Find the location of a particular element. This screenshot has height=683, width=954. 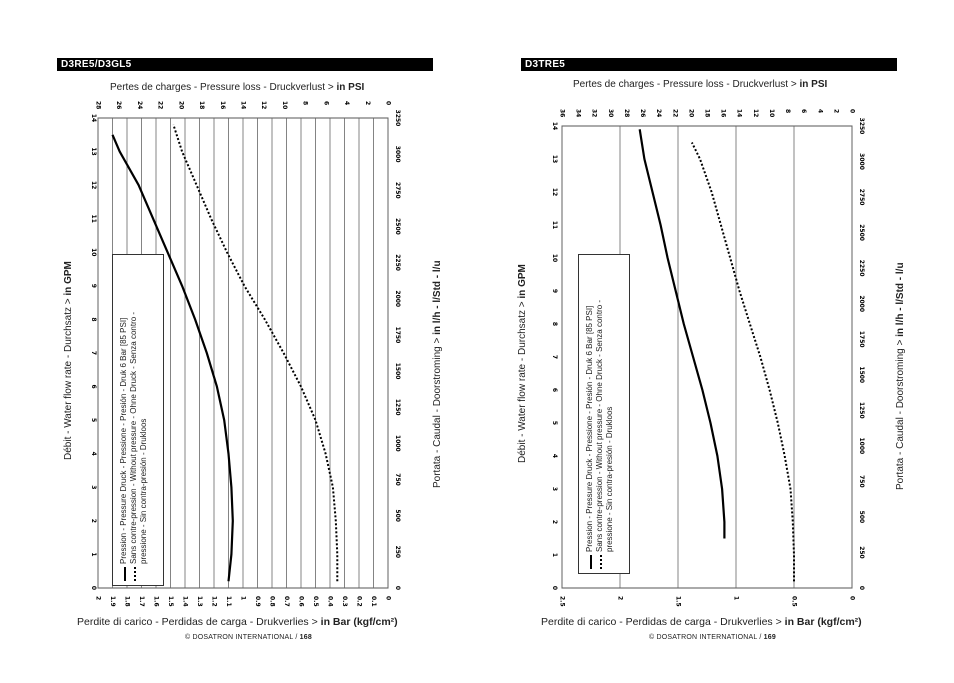

lh-tick-label: 1500 is located at coordinates (397, 371).